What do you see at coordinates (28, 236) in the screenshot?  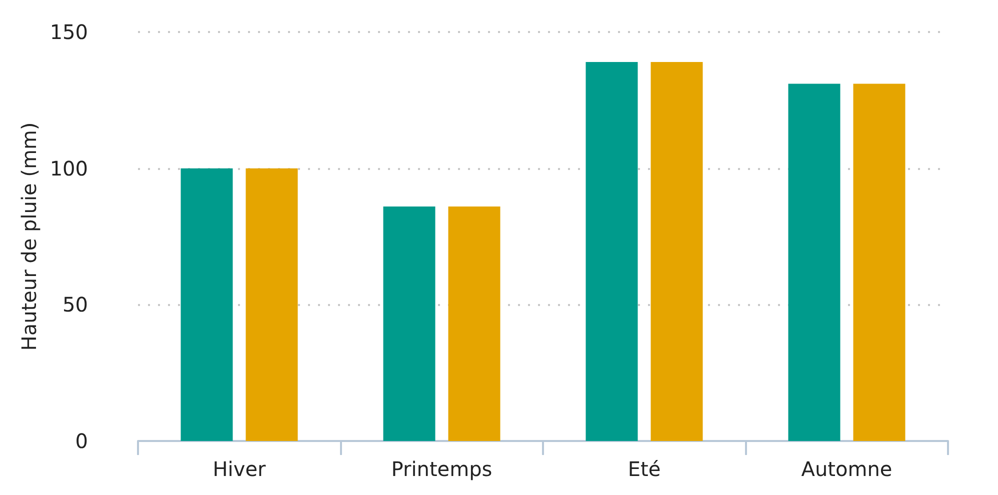 I see `y-axis-title: Hauteur de pluie (mm)` at bounding box center [28, 236].